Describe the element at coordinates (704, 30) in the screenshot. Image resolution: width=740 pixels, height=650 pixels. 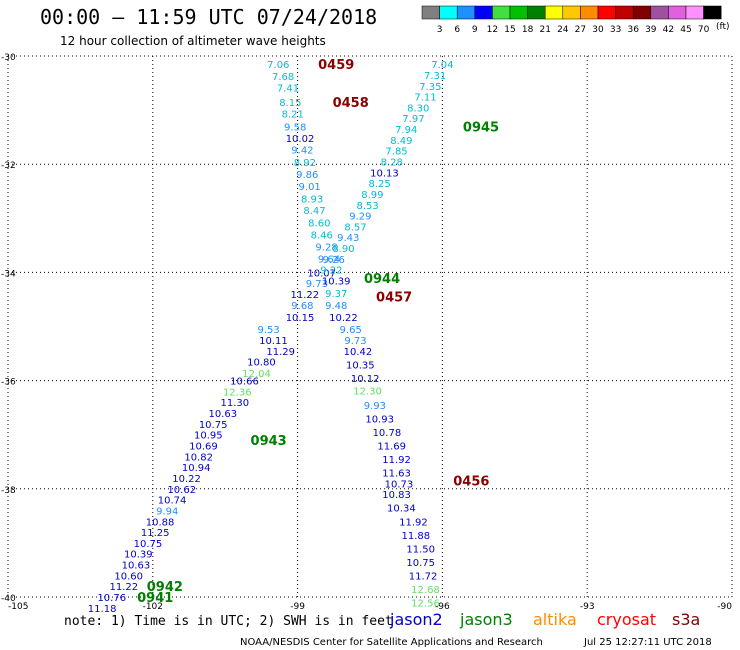
I see `color-scale-label: 70` at that location.